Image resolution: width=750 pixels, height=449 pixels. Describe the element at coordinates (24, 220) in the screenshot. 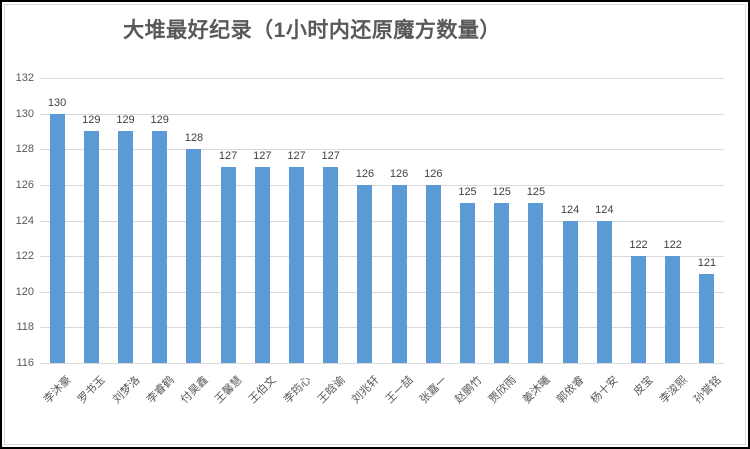

I see `y-axis-tick-label: 124` at that location.